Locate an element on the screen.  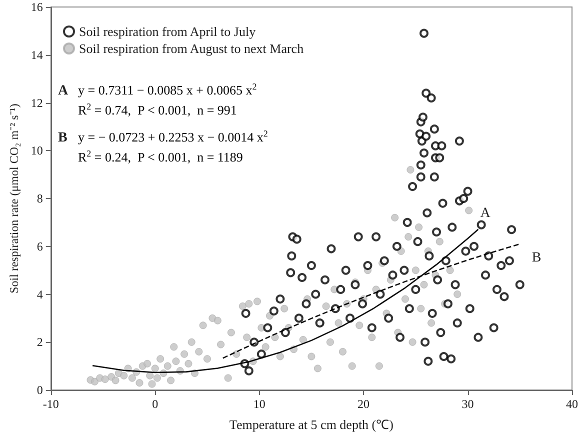
x-tick-label: 10 is located at coordinates (259, 404).